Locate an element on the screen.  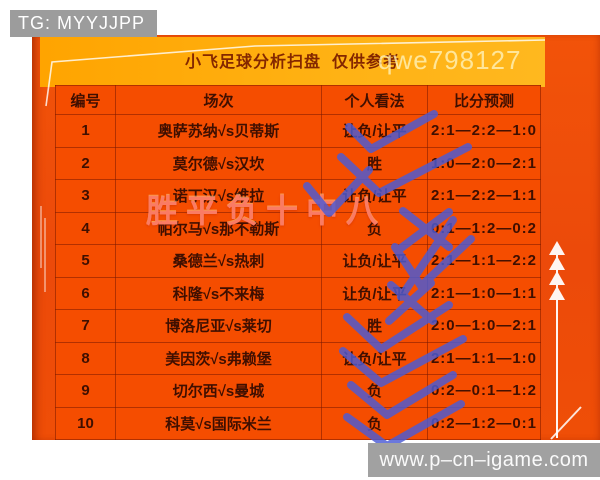
table-header-row: 编号 场次 个人看法 比分预测 is located at coordinates (298, 100).